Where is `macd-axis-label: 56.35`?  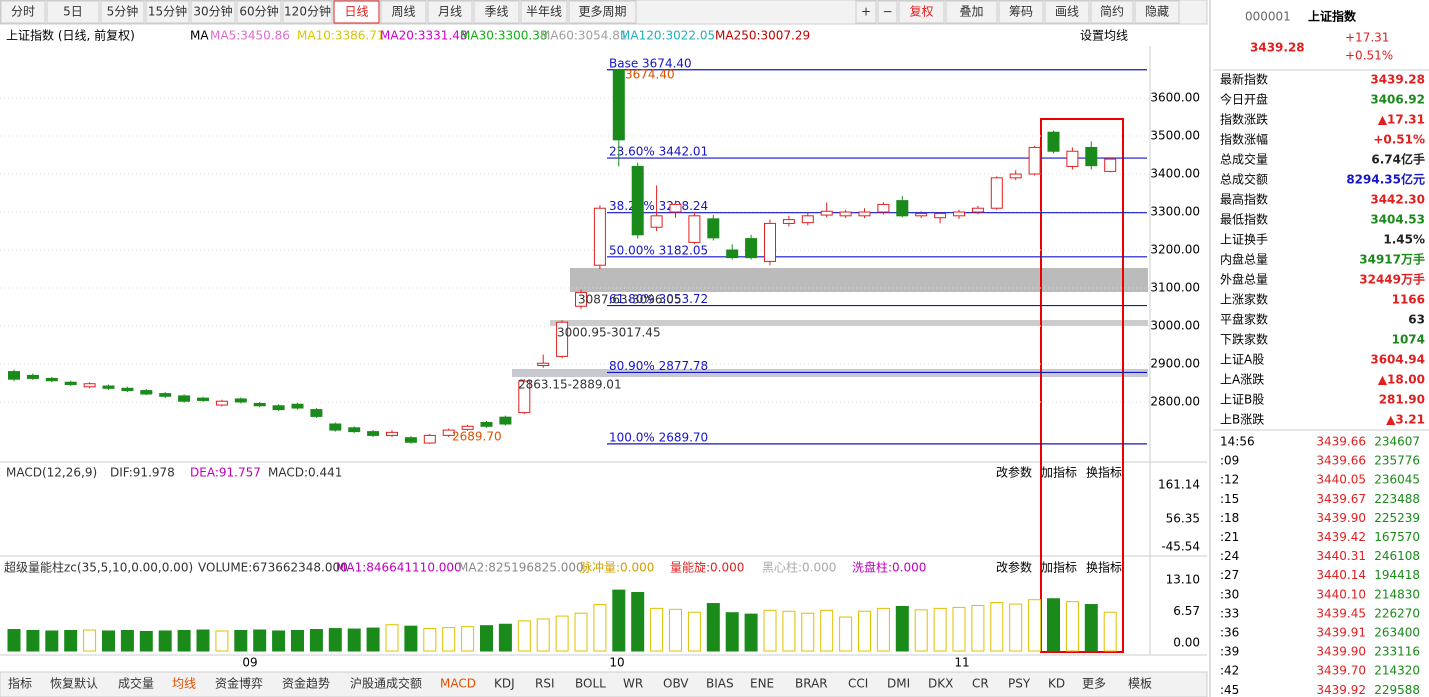
macd-axis-label: 56.35 is located at coordinates (1183, 519).